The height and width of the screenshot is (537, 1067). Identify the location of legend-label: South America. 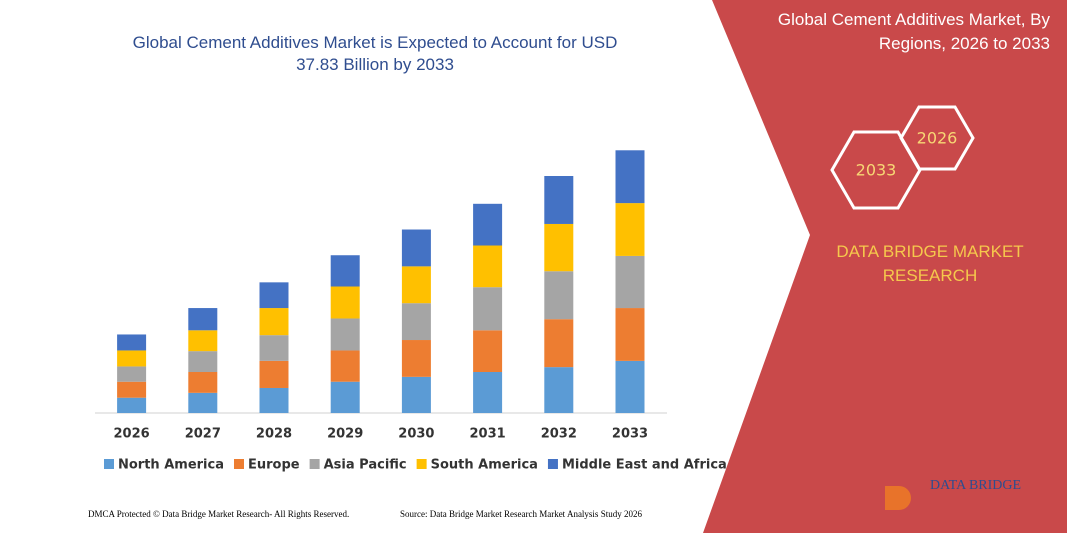
(484, 465).